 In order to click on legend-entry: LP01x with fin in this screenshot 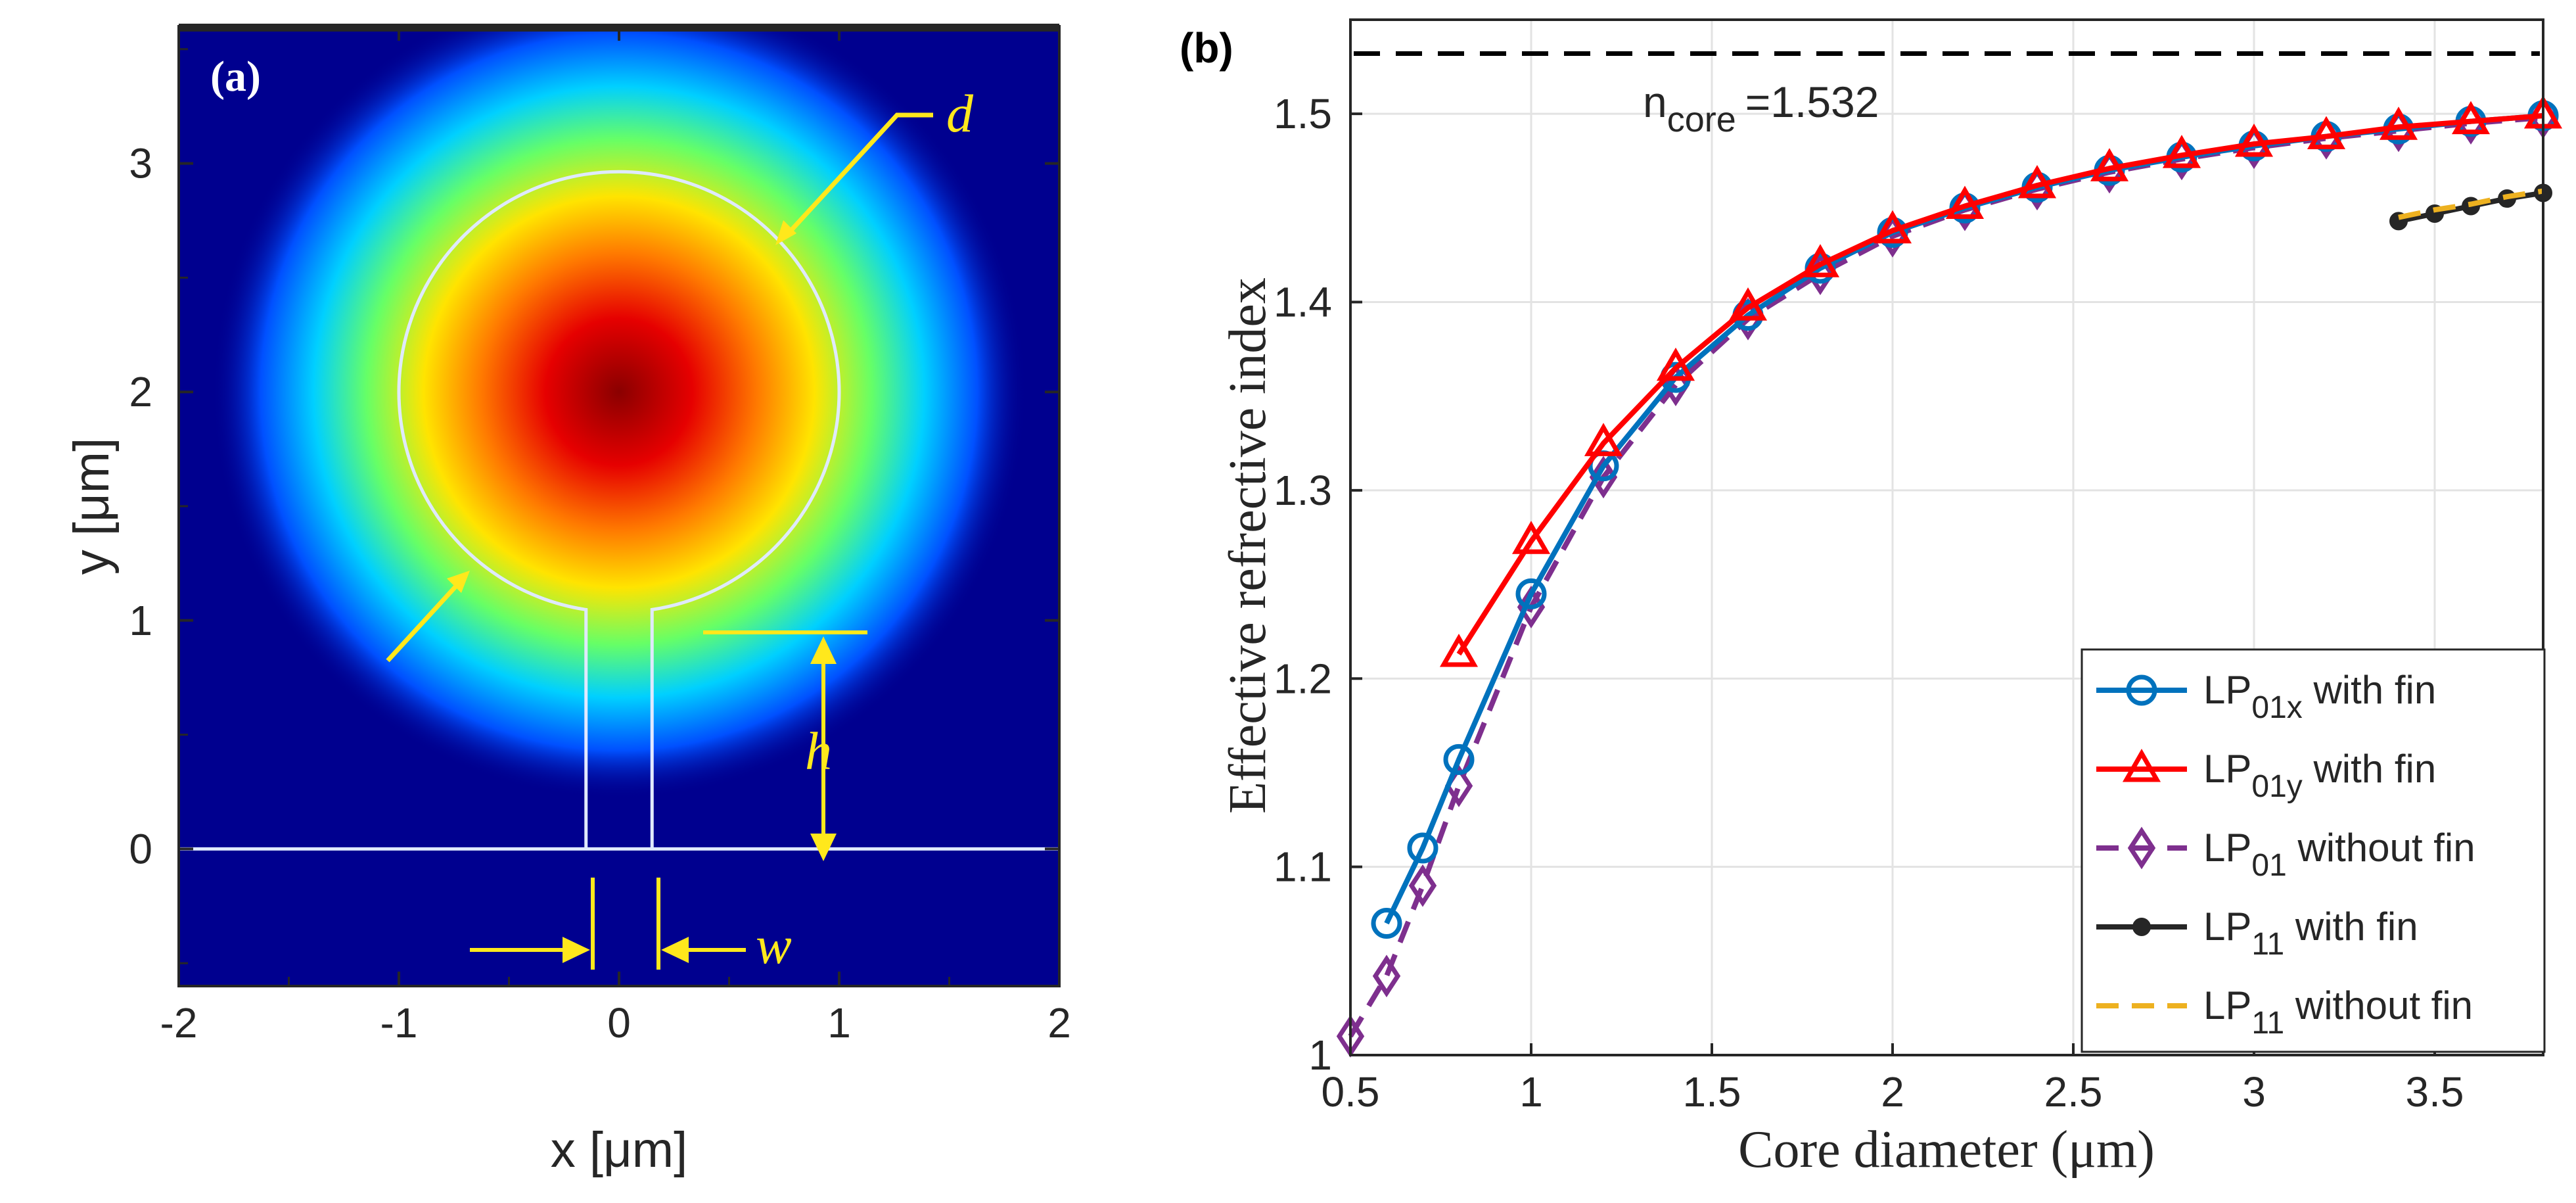, I will do `click(2266, 697)`.